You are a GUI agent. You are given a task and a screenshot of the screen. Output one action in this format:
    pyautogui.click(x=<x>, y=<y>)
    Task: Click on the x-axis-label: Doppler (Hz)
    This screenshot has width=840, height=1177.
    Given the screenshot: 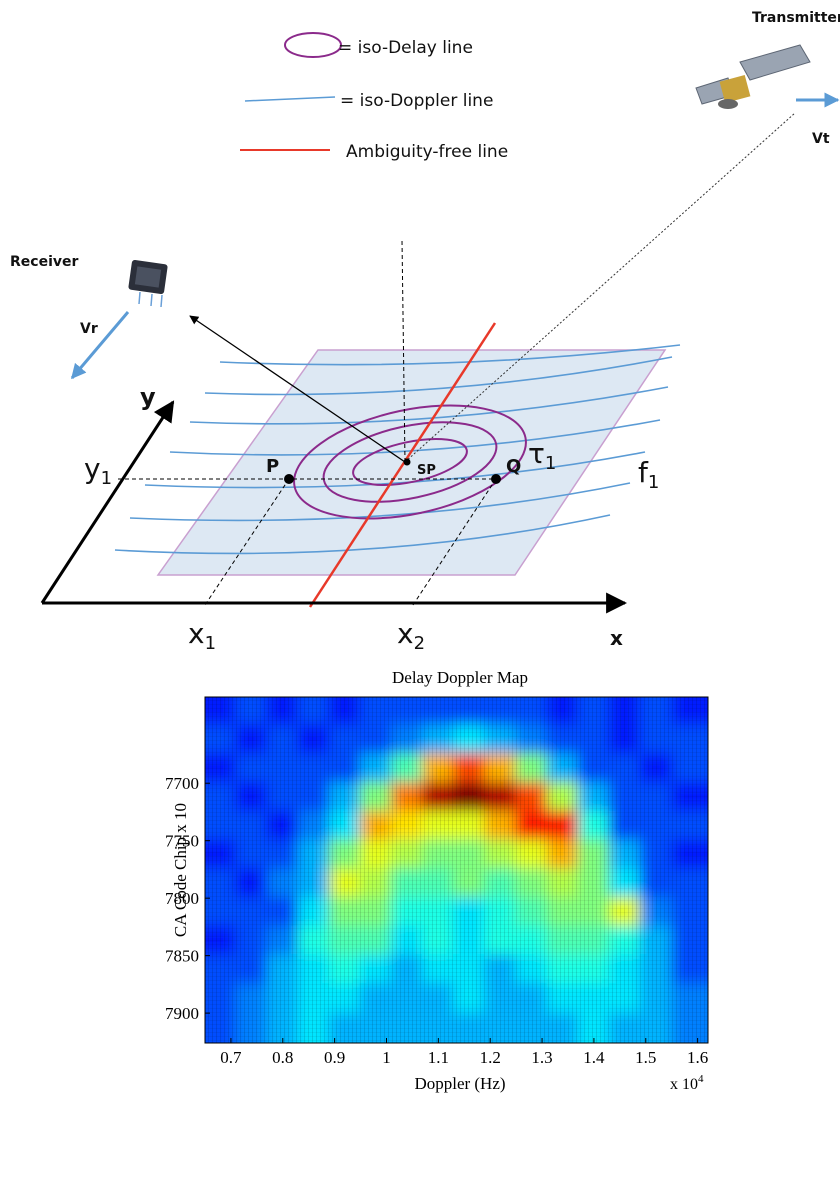 What is the action you would take?
    pyautogui.click(x=459, y=1083)
    